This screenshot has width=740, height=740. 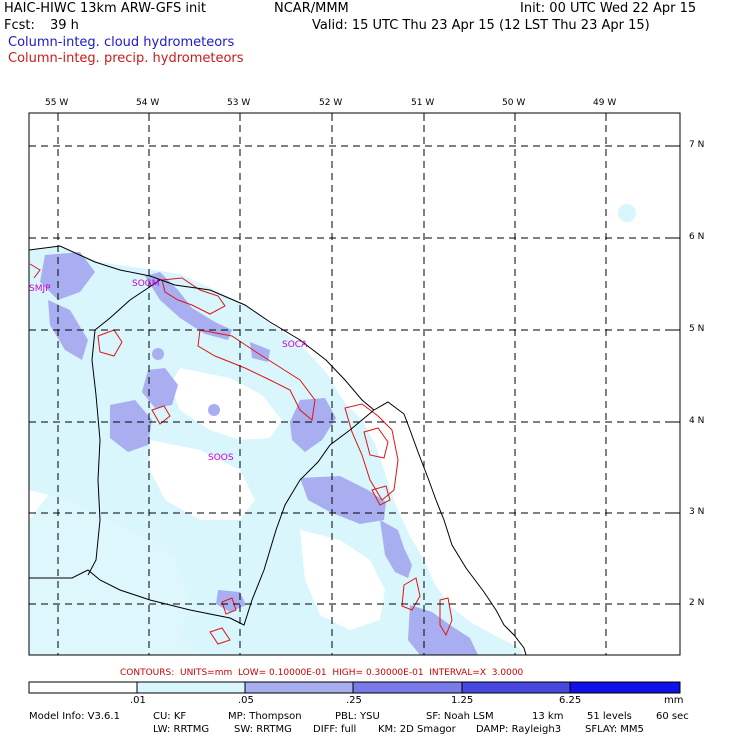 I want to click on model-info: Model Info: V3.6.1, so click(x=74, y=716).